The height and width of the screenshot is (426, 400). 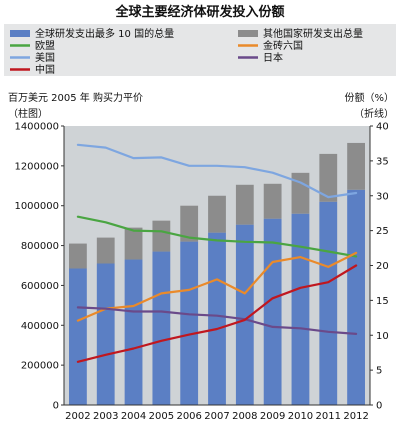 What do you see at coordinates (78, 336) in the screenshot?
I see `bar-top10-2002` at bounding box center [78, 336].